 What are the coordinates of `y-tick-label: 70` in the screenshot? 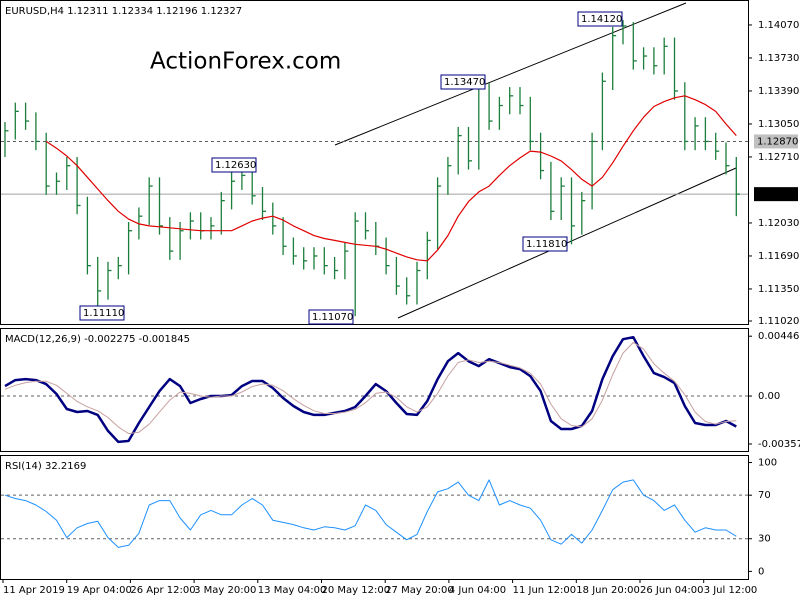 It's located at (764, 495).